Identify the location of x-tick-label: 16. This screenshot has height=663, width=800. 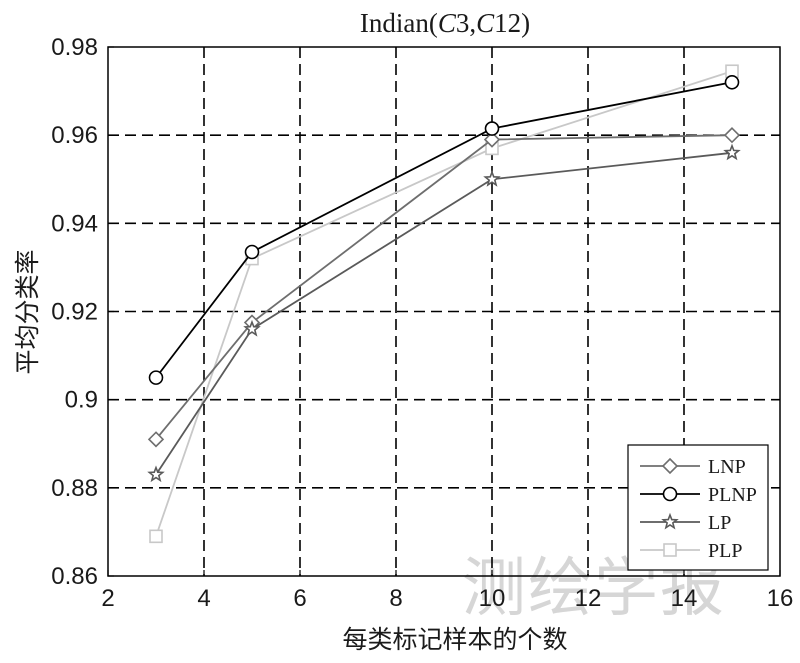
(780, 598).